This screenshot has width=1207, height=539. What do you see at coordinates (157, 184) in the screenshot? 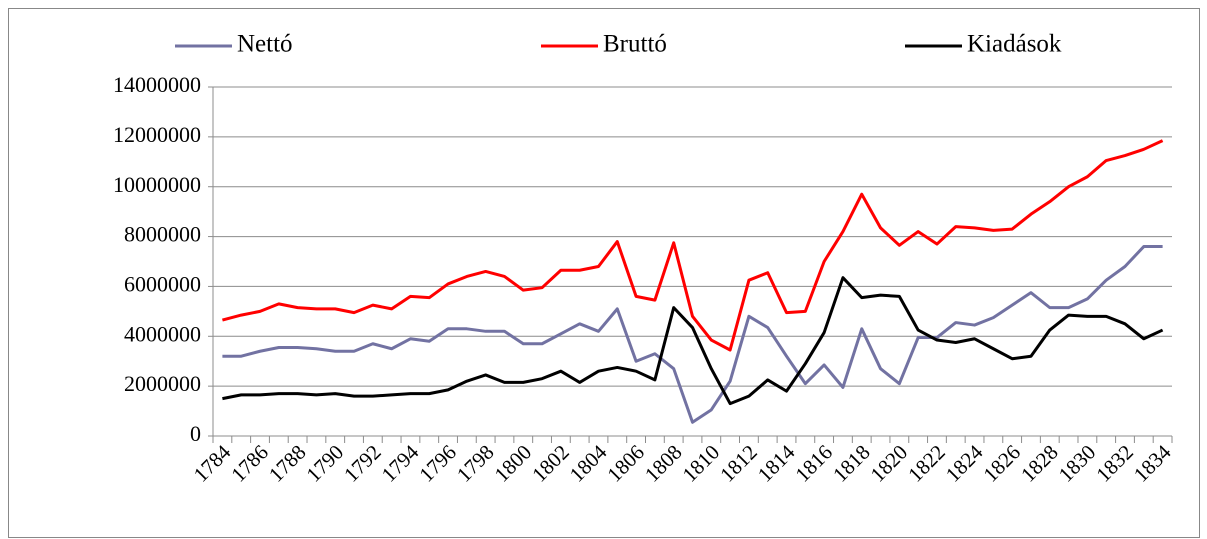
I see `y-tick-label: 10000000` at bounding box center [157, 184].